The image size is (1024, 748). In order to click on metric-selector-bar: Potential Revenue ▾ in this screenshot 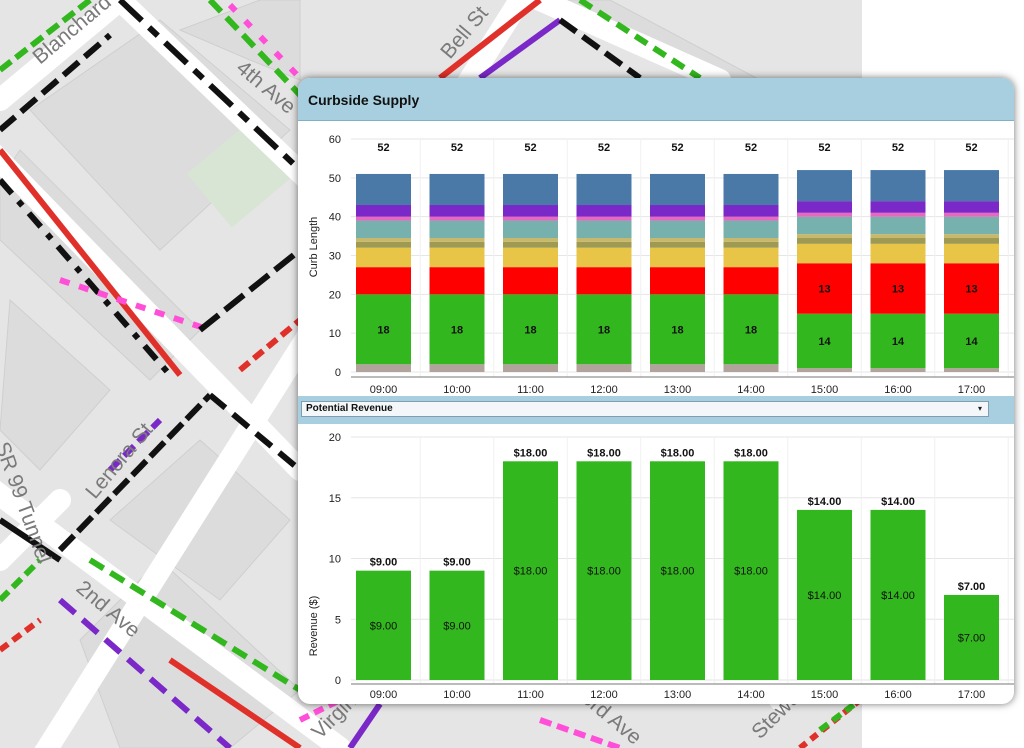, I will do `click(656, 410)`.